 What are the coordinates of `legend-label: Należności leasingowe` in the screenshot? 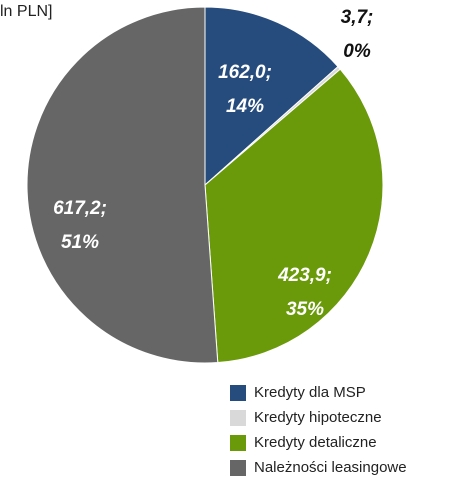 It's located at (330, 467).